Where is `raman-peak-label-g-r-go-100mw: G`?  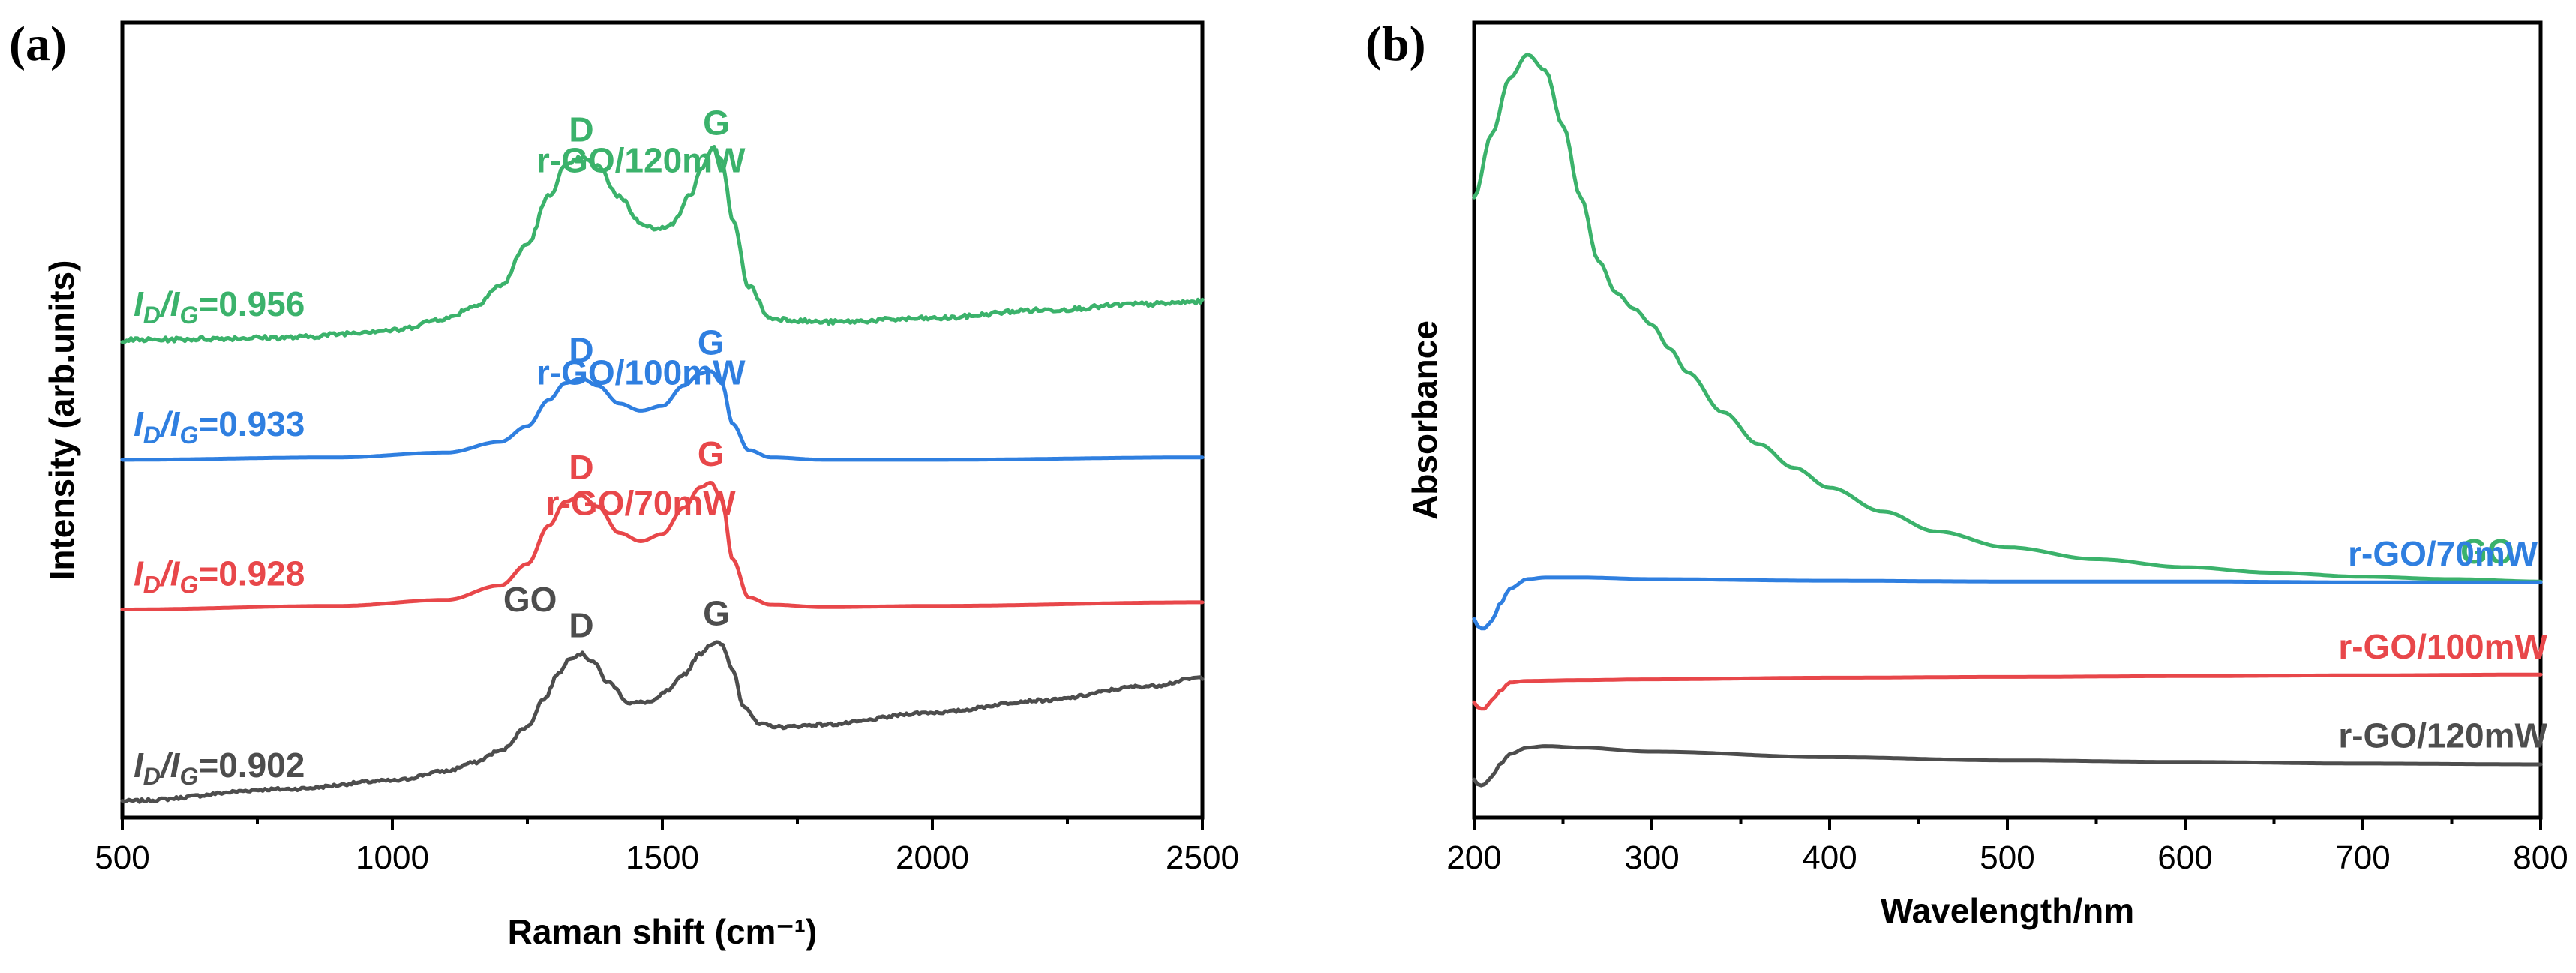 raman-peak-label-g-r-go-100mw: G is located at coordinates (711, 342).